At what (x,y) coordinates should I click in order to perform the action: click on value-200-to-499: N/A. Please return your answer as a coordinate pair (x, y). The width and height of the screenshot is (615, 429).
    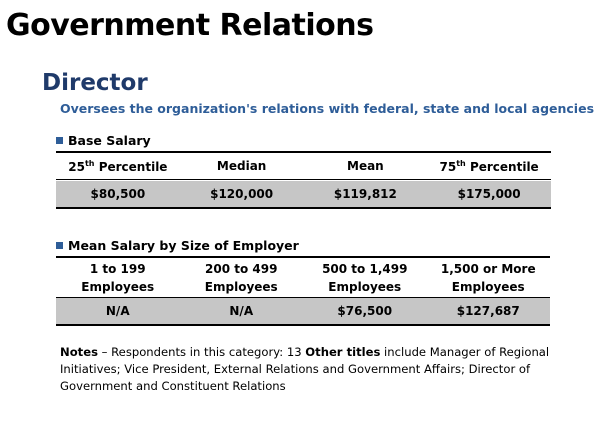
    Looking at the image, I should click on (241, 311).